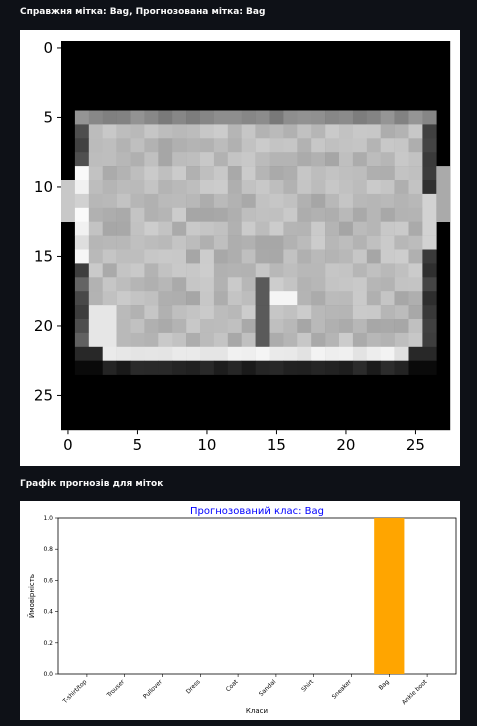 The height and width of the screenshot is (726, 477). What do you see at coordinates (48, 48) in the screenshot?
I see `y-tick-label: 0` at bounding box center [48, 48].